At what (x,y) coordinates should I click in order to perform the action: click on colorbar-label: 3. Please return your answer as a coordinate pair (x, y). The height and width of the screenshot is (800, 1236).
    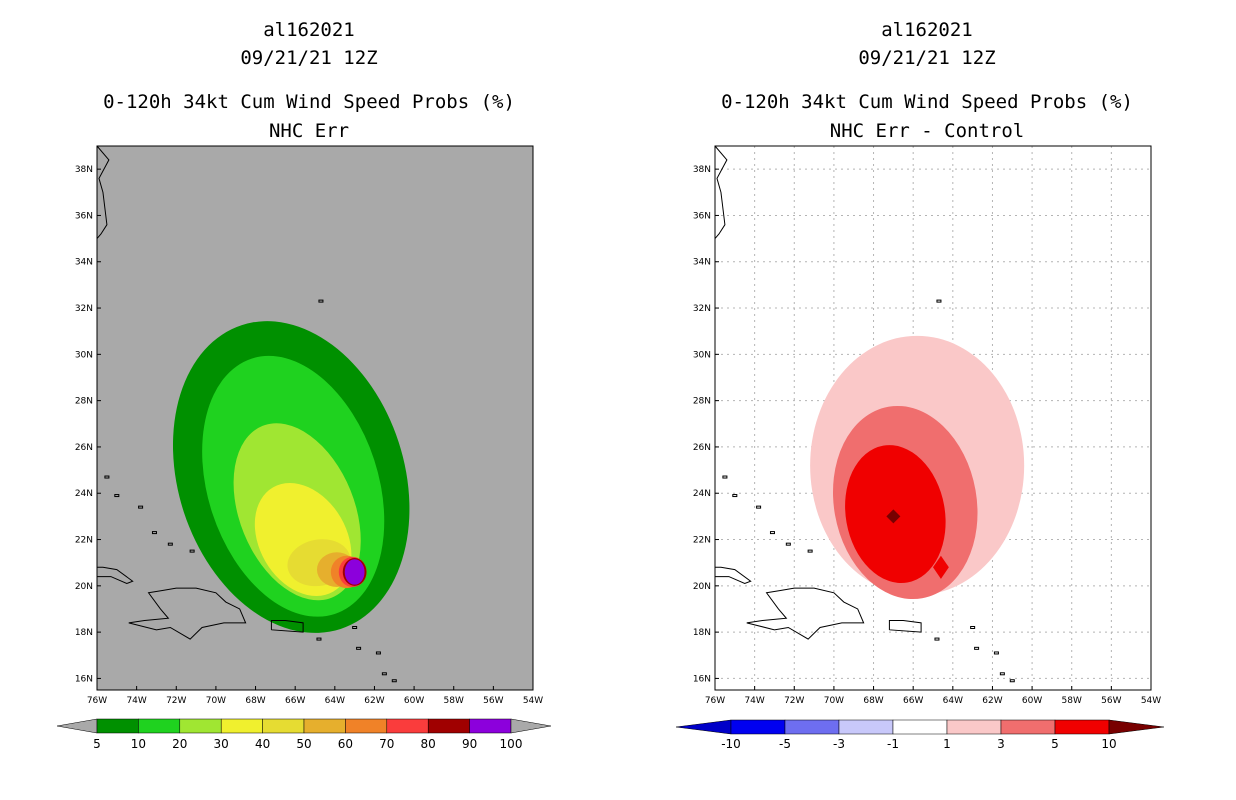
    Looking at the image, I should click on (1001, 744).